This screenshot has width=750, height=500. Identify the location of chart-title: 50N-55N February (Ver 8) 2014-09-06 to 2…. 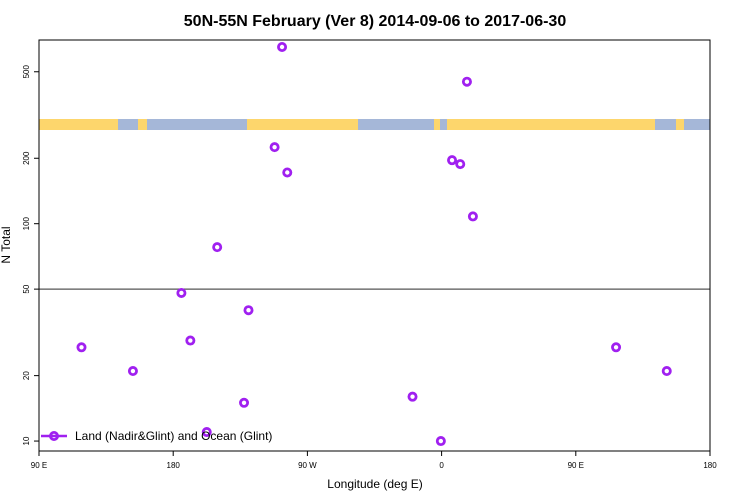
(375, 21).